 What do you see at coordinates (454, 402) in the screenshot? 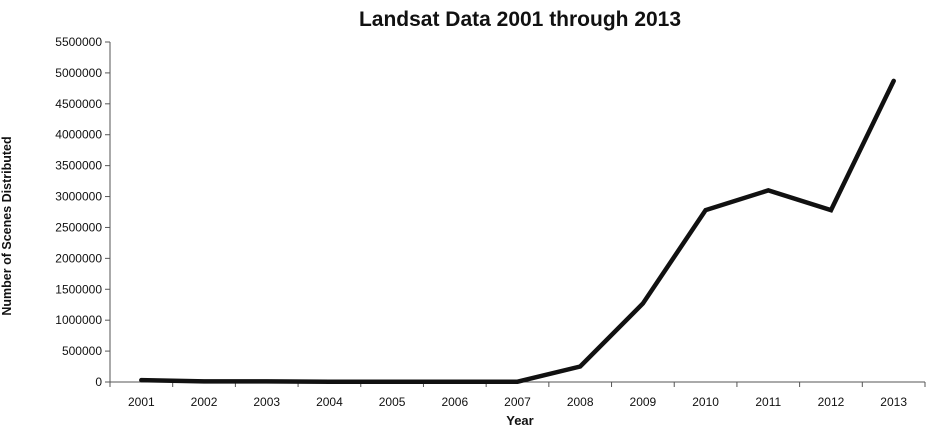
I see `x-tick-label: 2006` at bounding box center [454, 402].